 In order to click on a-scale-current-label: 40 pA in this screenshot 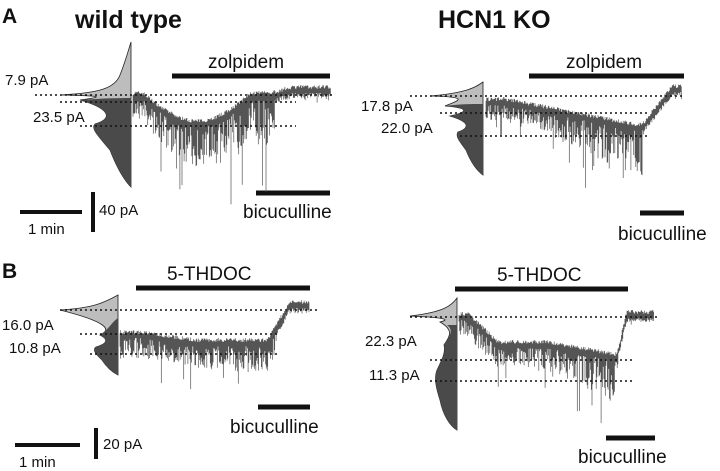, I will do `click(119, 210)`.